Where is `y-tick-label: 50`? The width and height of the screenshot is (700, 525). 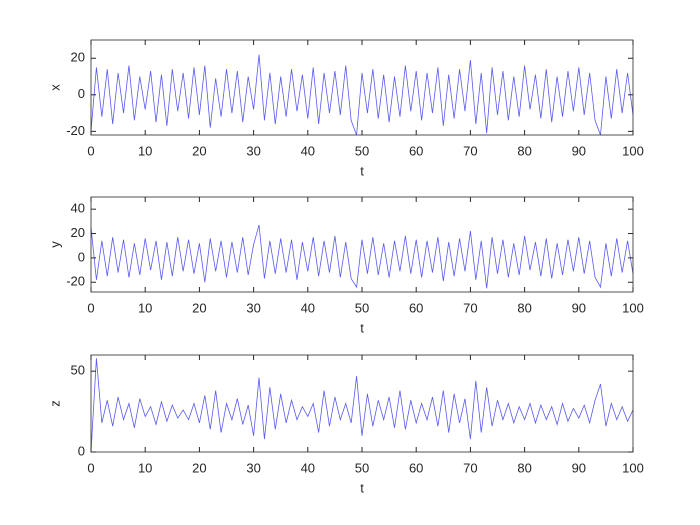 y-tick-label: 50 is located at coordinates (78, 370).